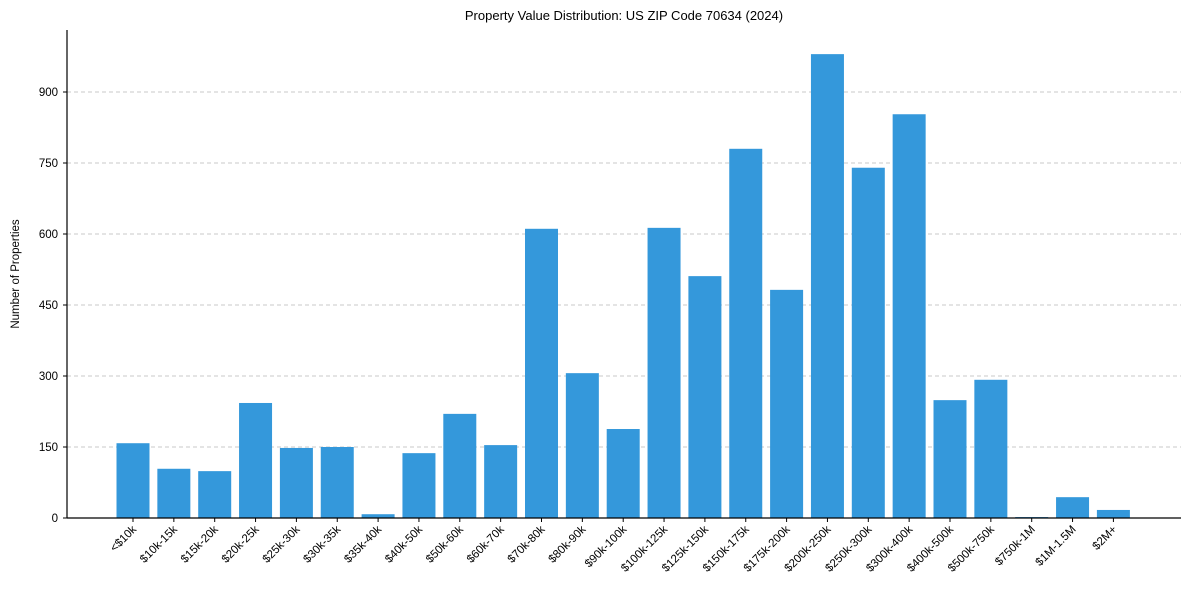  I want to click on x-tick-label: $60k-70k, so click(486, 544).